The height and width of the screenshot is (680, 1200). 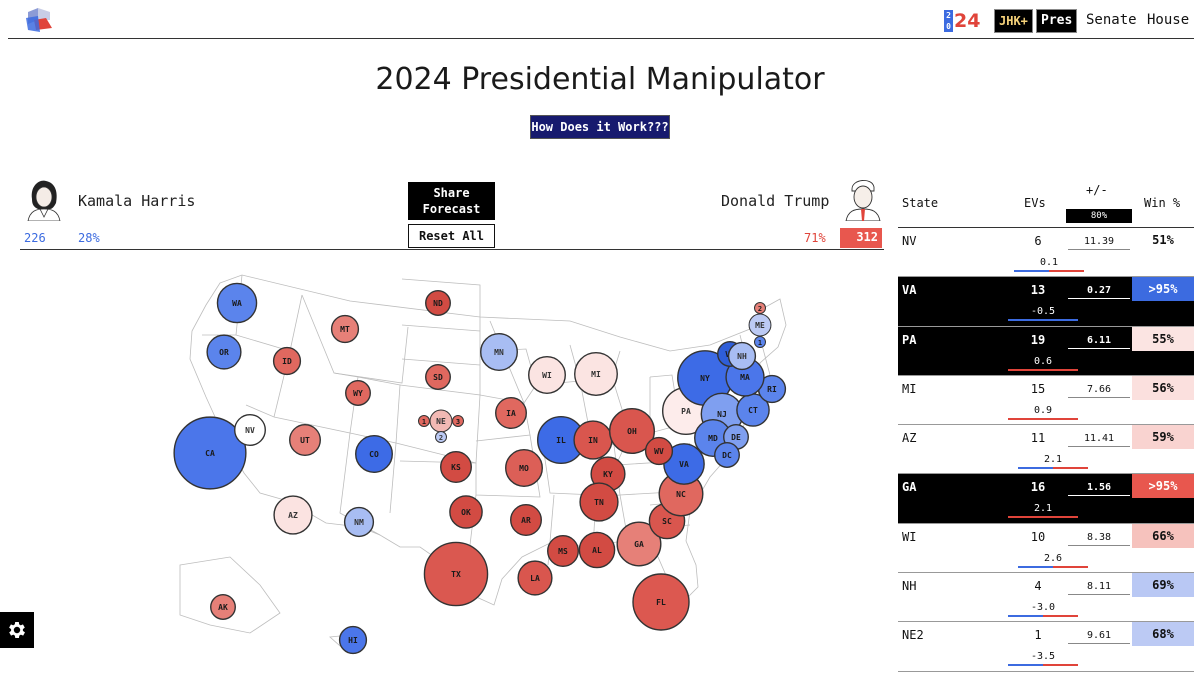 I want to click on state-bubble-nd: ND, so click(x=438, y=303).